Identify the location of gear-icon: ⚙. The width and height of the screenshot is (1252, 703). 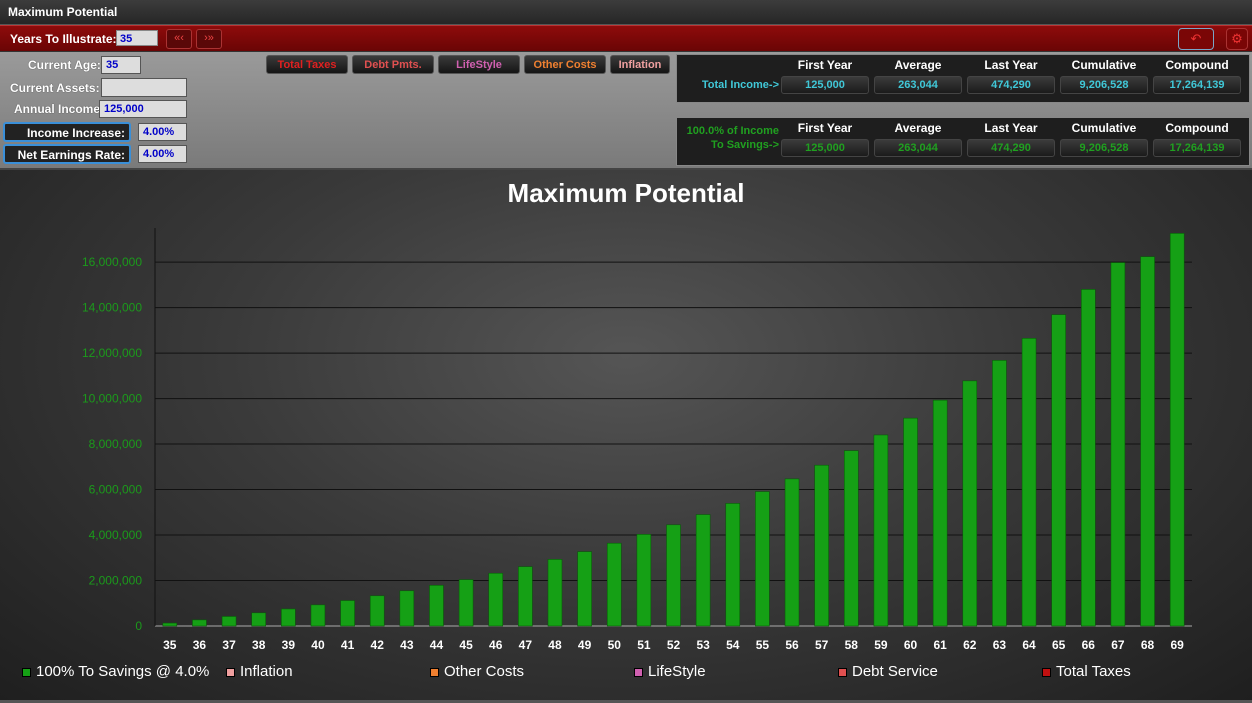
(1237, 38).